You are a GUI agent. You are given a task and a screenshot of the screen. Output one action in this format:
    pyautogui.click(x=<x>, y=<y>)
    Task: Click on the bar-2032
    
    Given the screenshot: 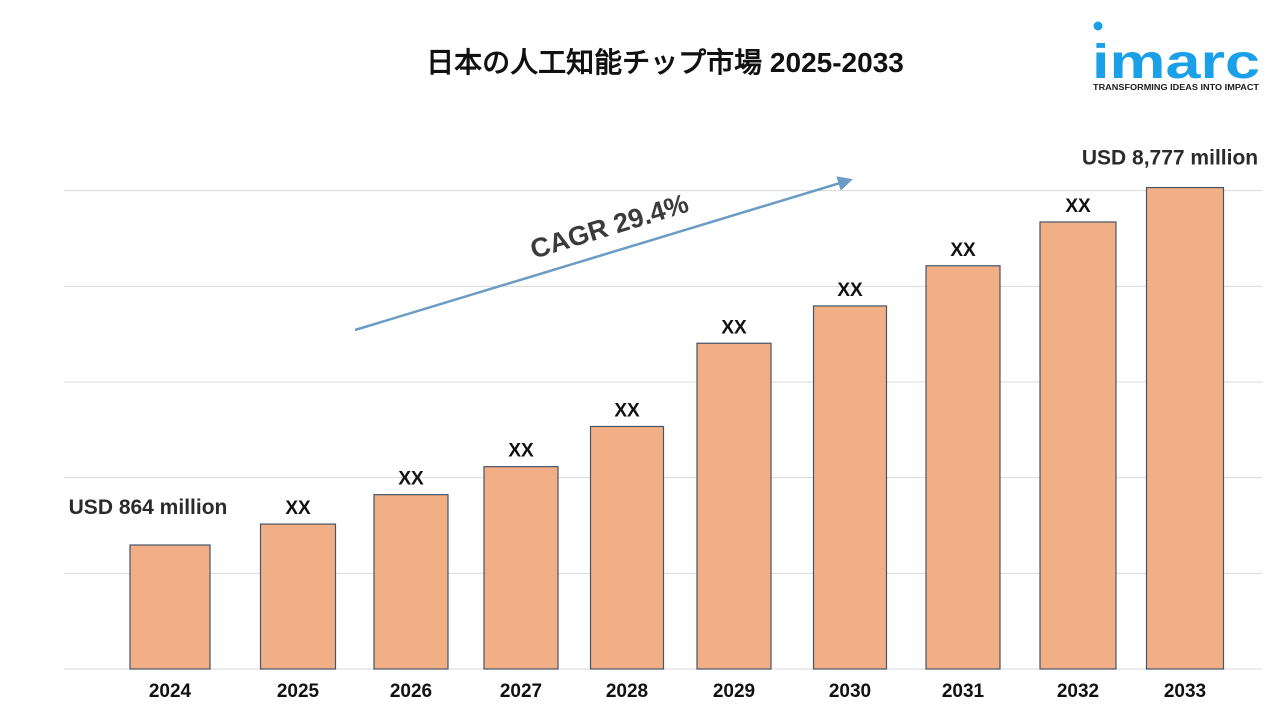 What is the action you would take?
    pyautogui.click(x=1078, y=445)
    